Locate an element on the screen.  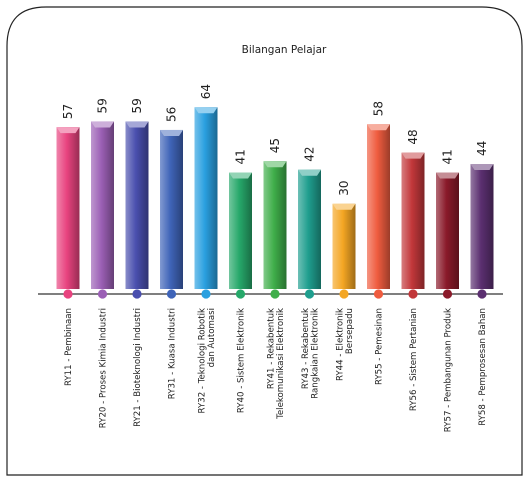
value-label-1: 59 is located at coordinates (103, 105).